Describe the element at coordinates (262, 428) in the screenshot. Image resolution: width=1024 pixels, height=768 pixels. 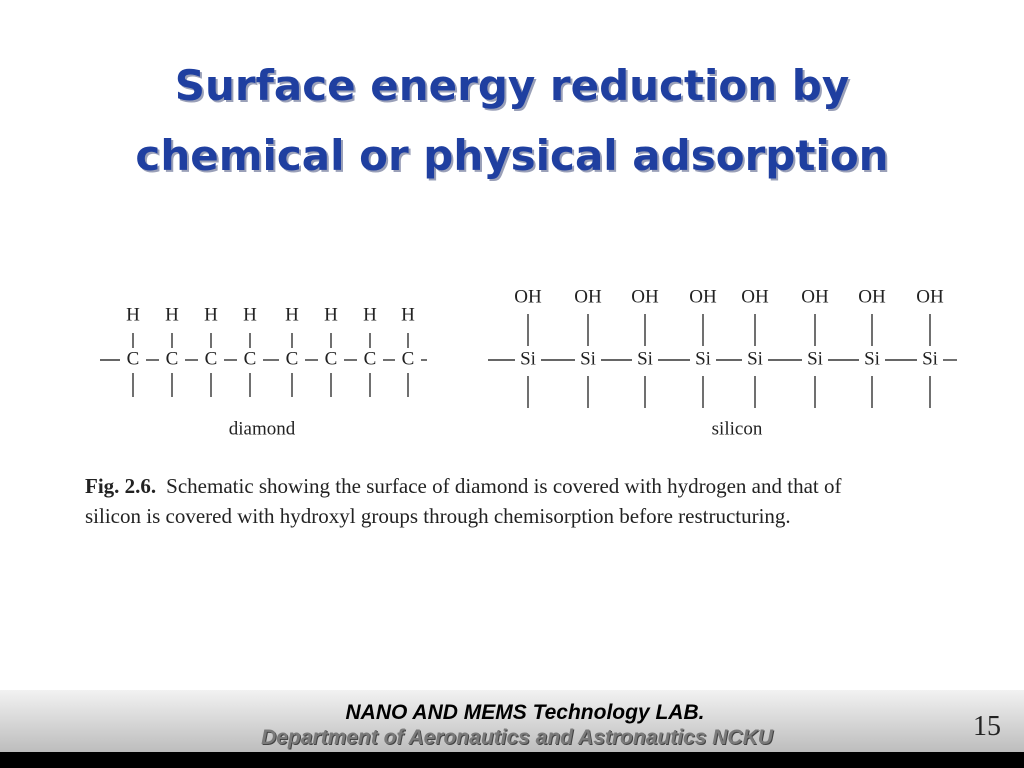
I see `figure-label: diamond` at that location.